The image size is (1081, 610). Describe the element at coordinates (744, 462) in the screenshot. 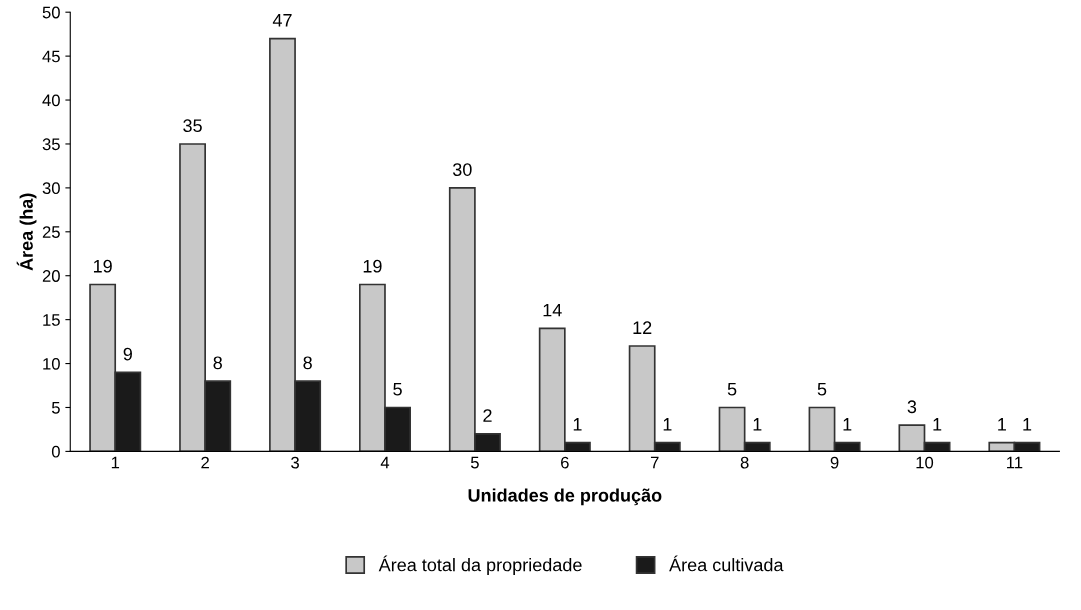

I see `x-tick-label: 8` at that location.